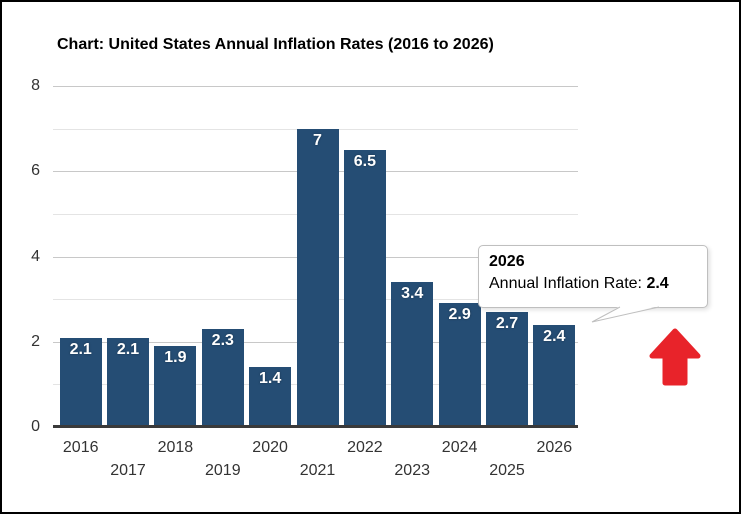 The image size is (741, 514). Describe the element at coordinates (364, 288) in the screenshot. I see `bar-2022: 6.5` at that location.